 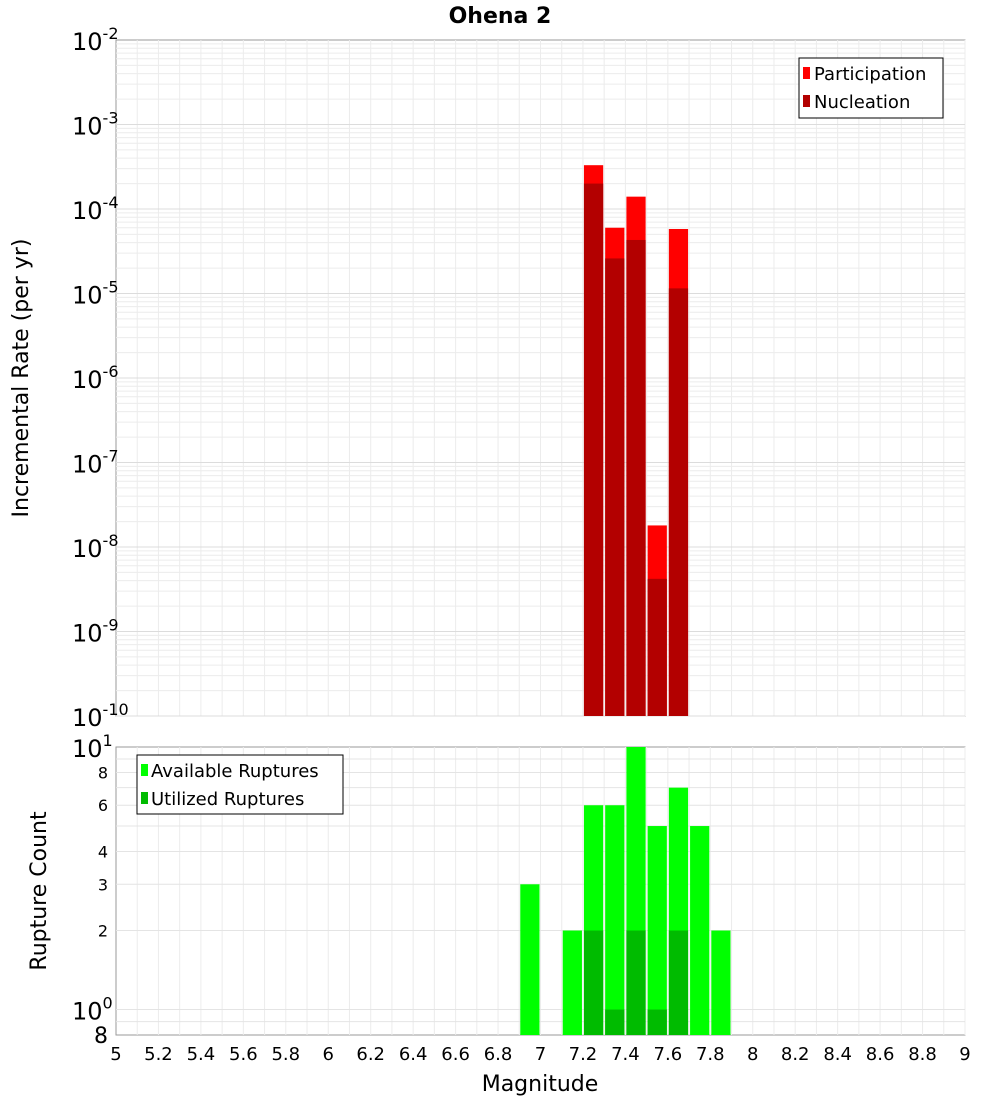 What do you see at coordinates (101, 1036) in the screenshot?
I see `bottom-y-tick-label-major: 8` at bounding box center [101, 1036].